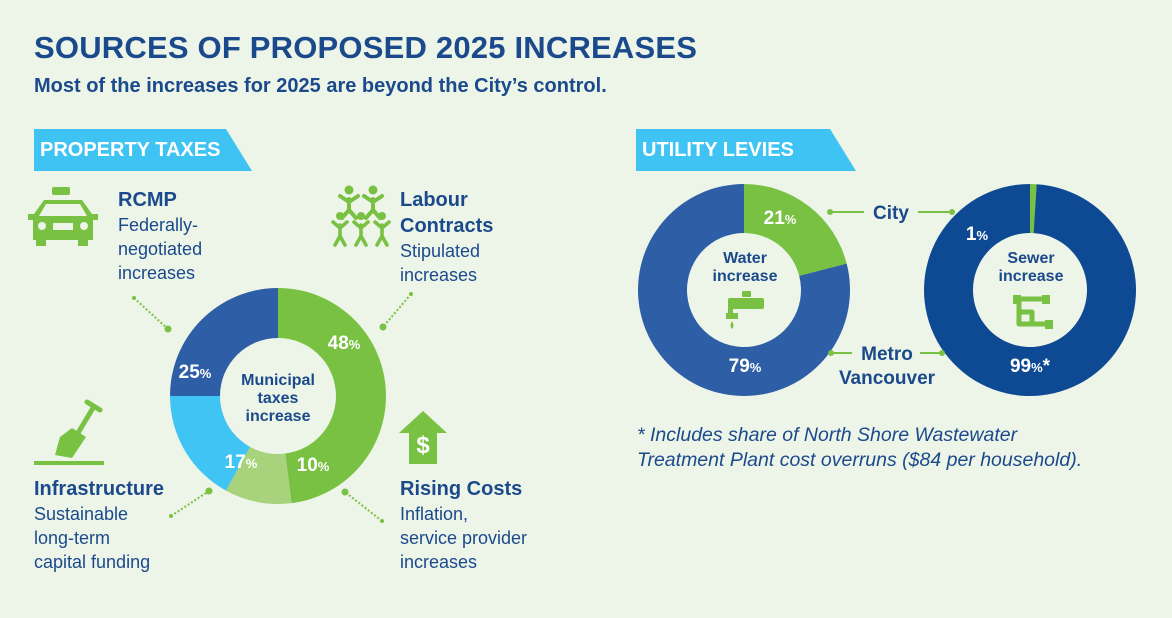 This screenshot has width=1172, height=618. What do you see at coordinates (258, 475) in the screenshot?
I see `donut-slice-rising-costs` at bounding box center [258, 475].